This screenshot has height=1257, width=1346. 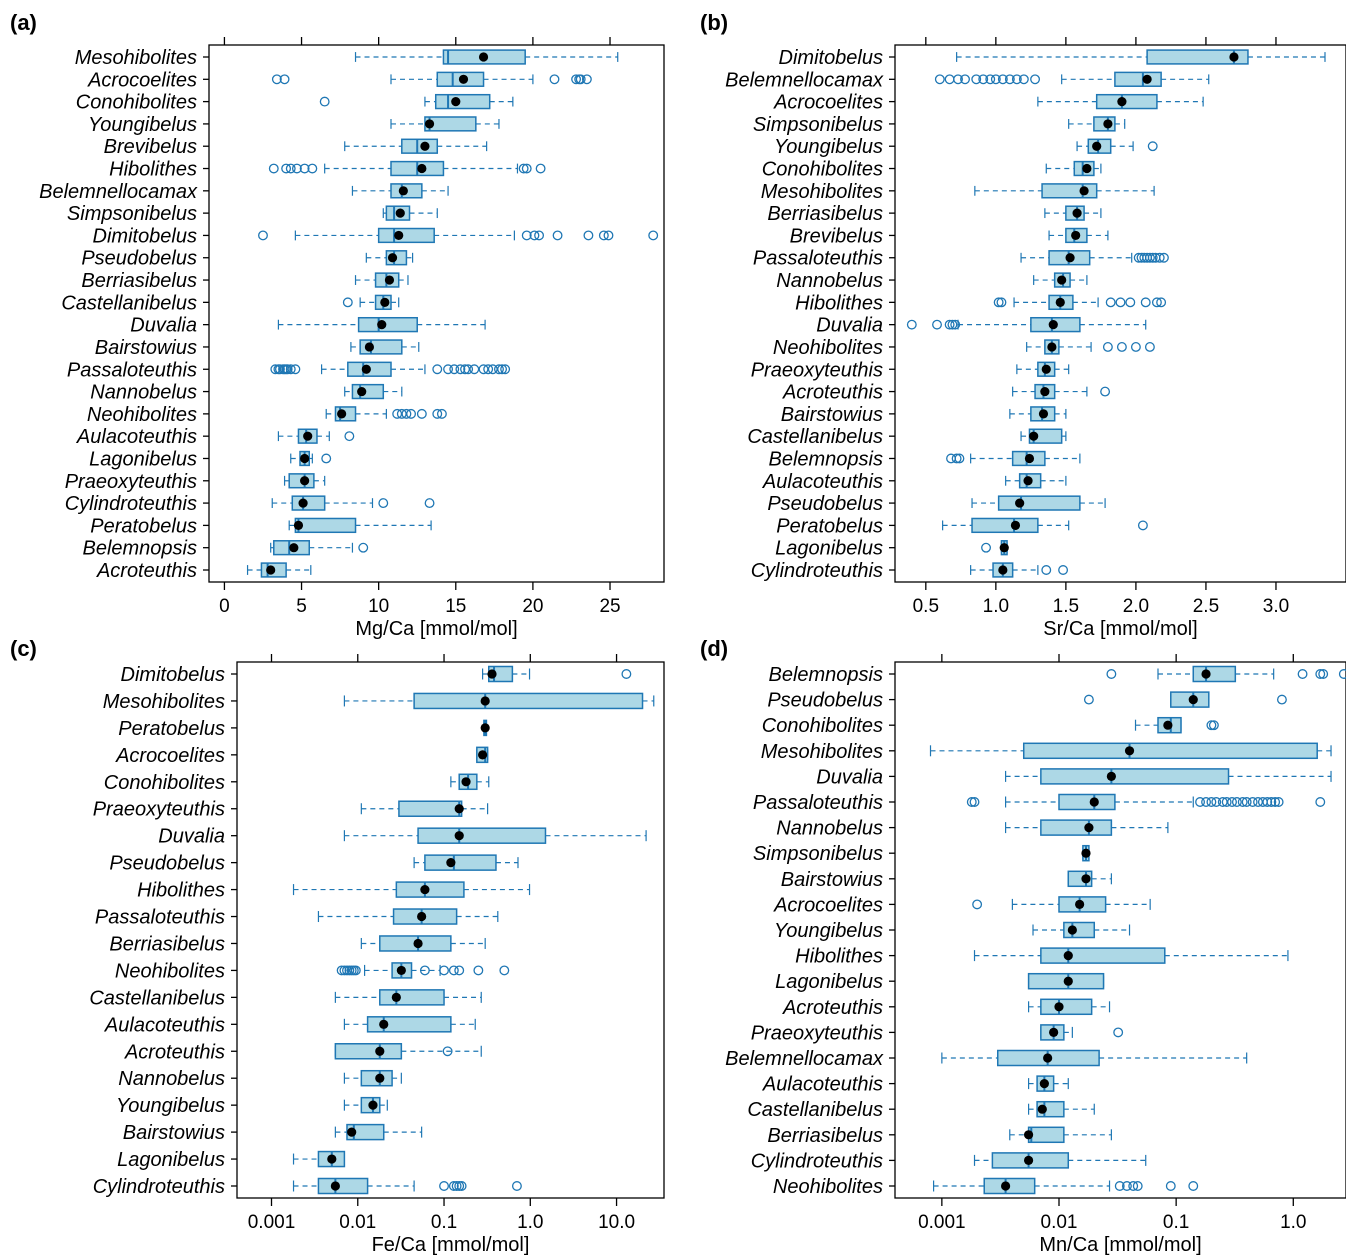 What do you see at coordinates (376, 675) in the screenshot?
I see `box-row-dimitobelus: Dimitobelus` at bounding box center [376, 675].